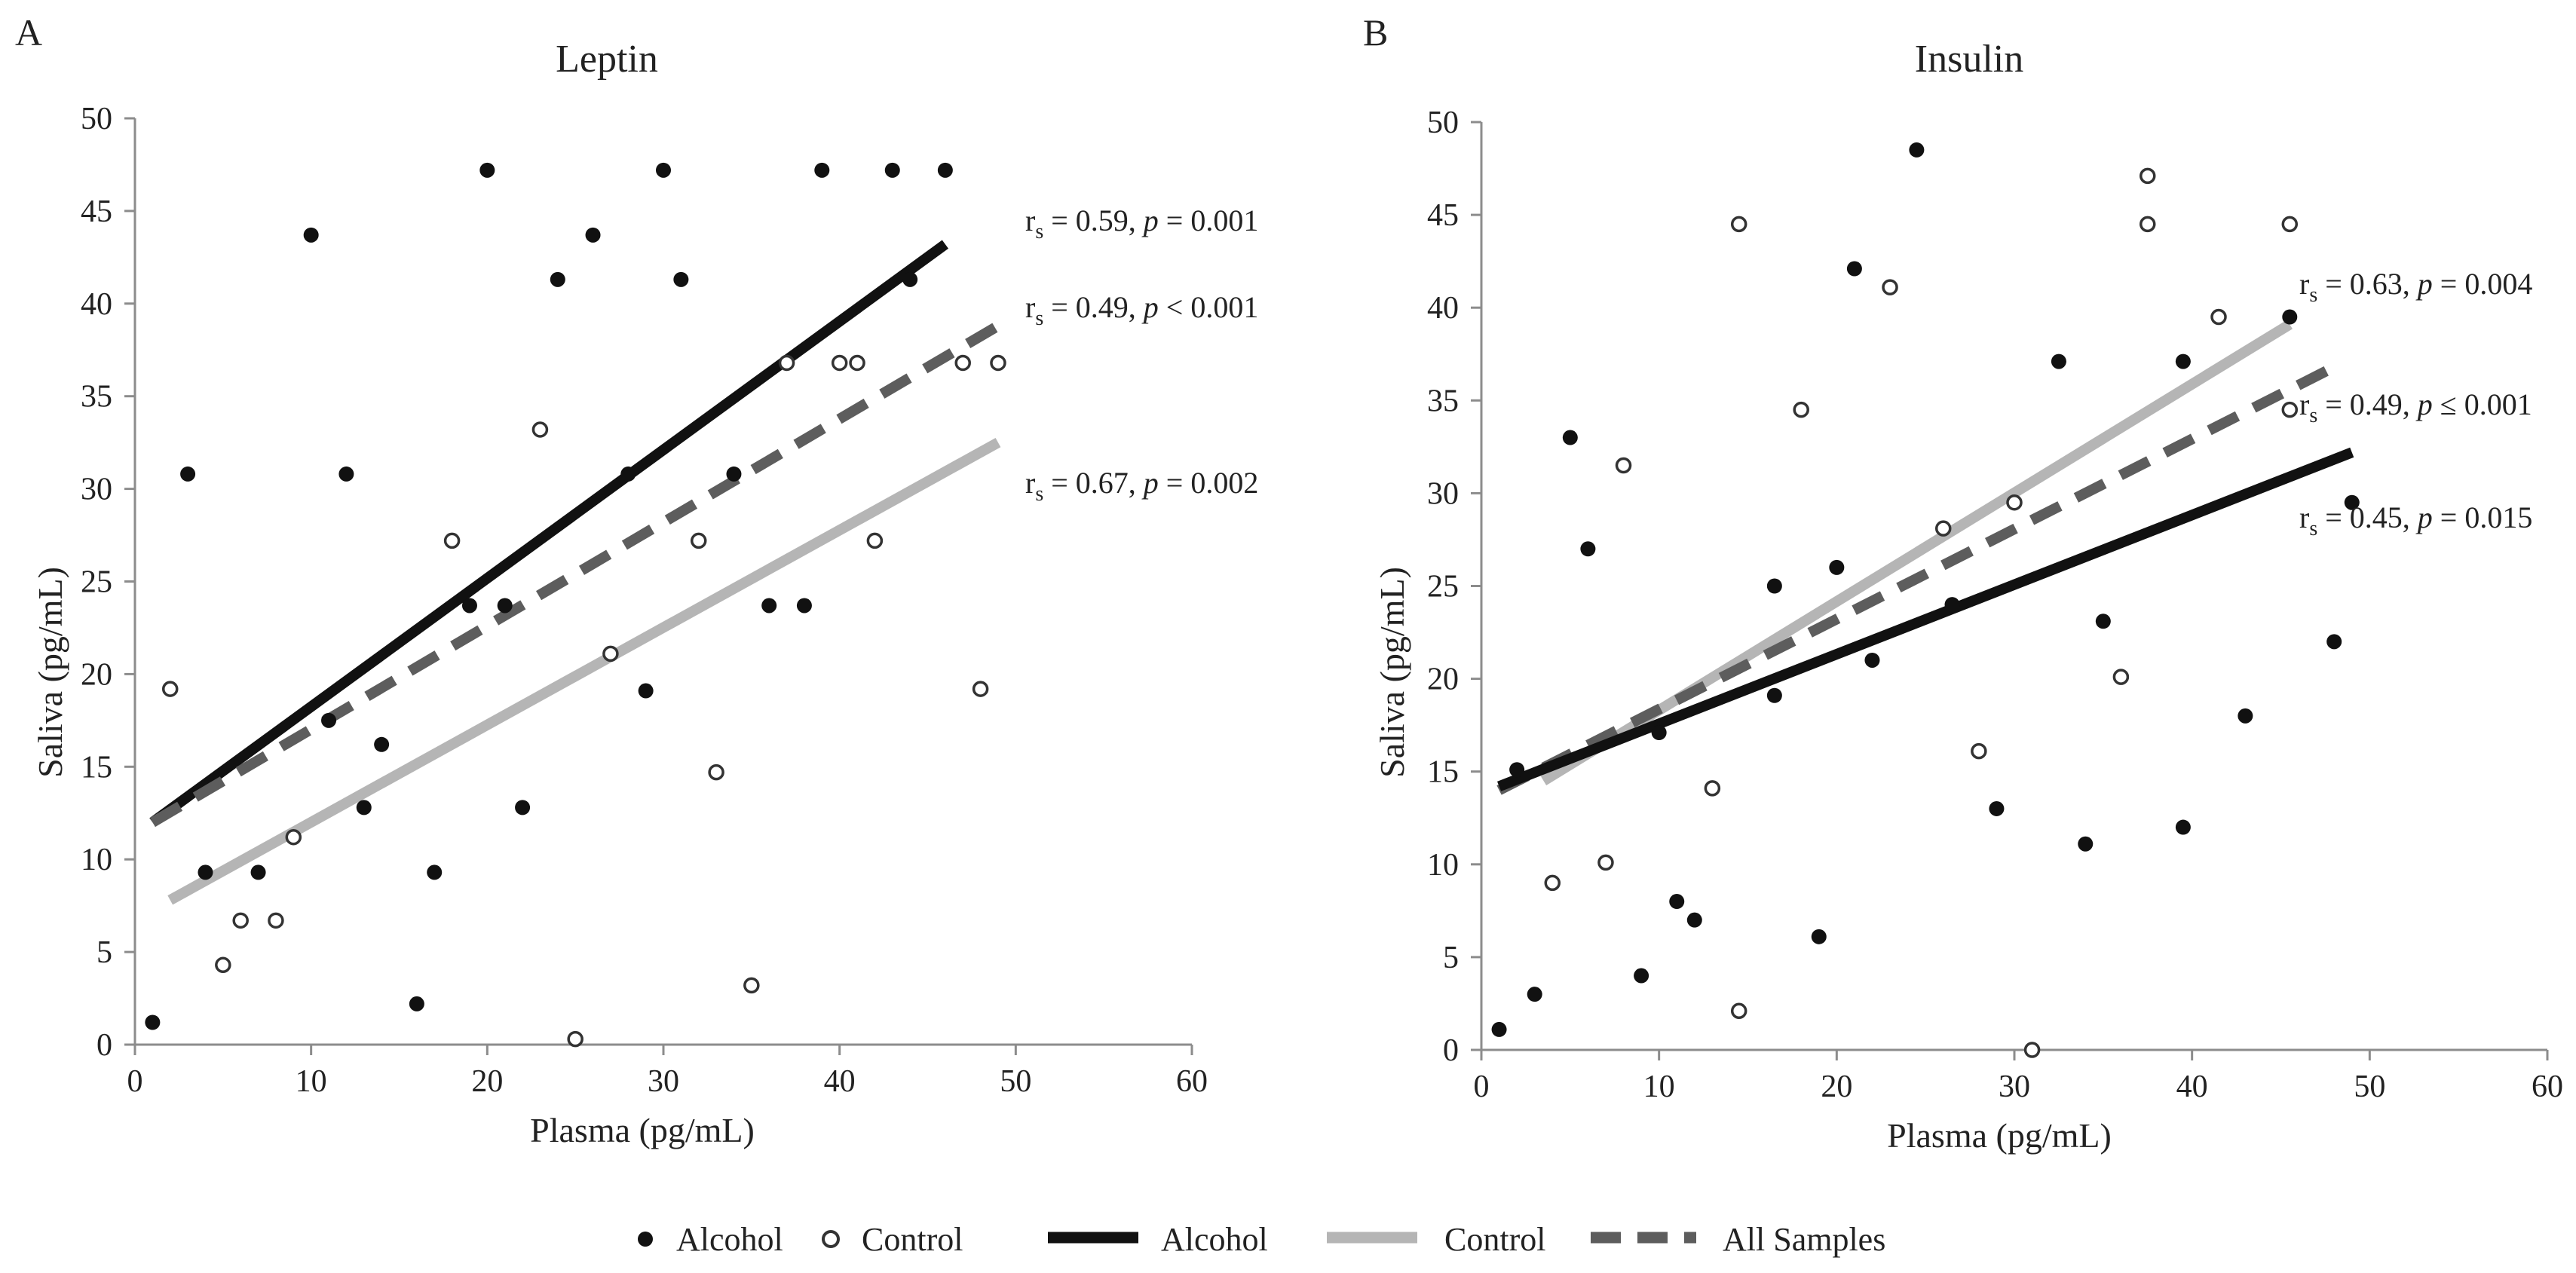 Image resolution: width=2576 pixels, height=1273 pixels. Describe the element at coordinates (135, 1081) in the screenshot. I see `panel-a-x-tick-label: 0` at that location.